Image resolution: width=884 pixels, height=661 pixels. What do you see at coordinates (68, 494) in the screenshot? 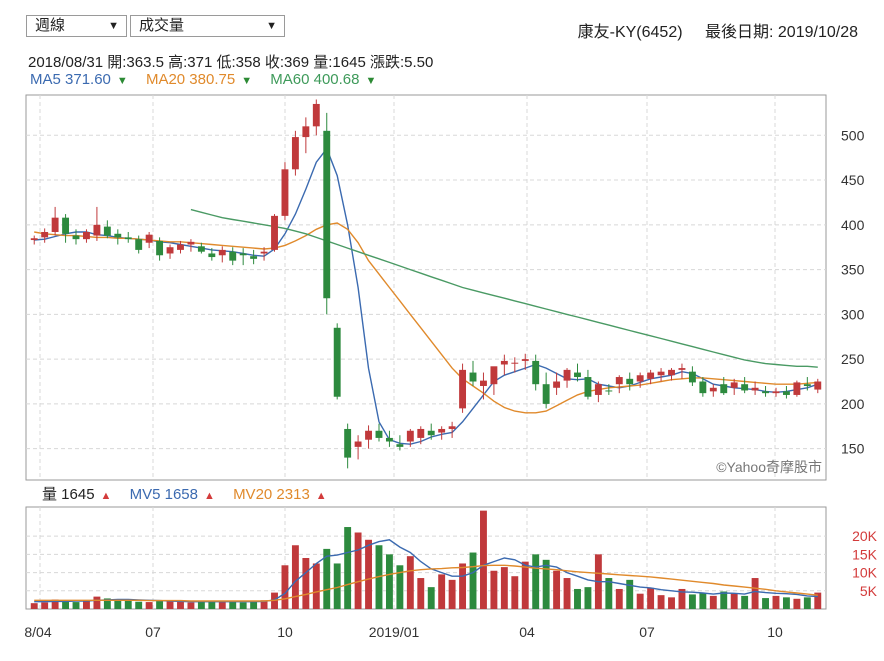
I see `legend-volume: 量 1645` at bounding box center [68, 494].